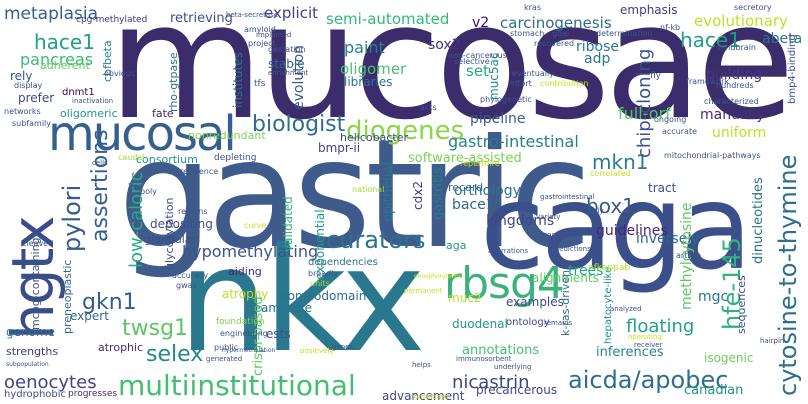  What do you see at coordinates (28, 85) in the screenshot?
I see `word-display: display` at bounding box center [28, 85].